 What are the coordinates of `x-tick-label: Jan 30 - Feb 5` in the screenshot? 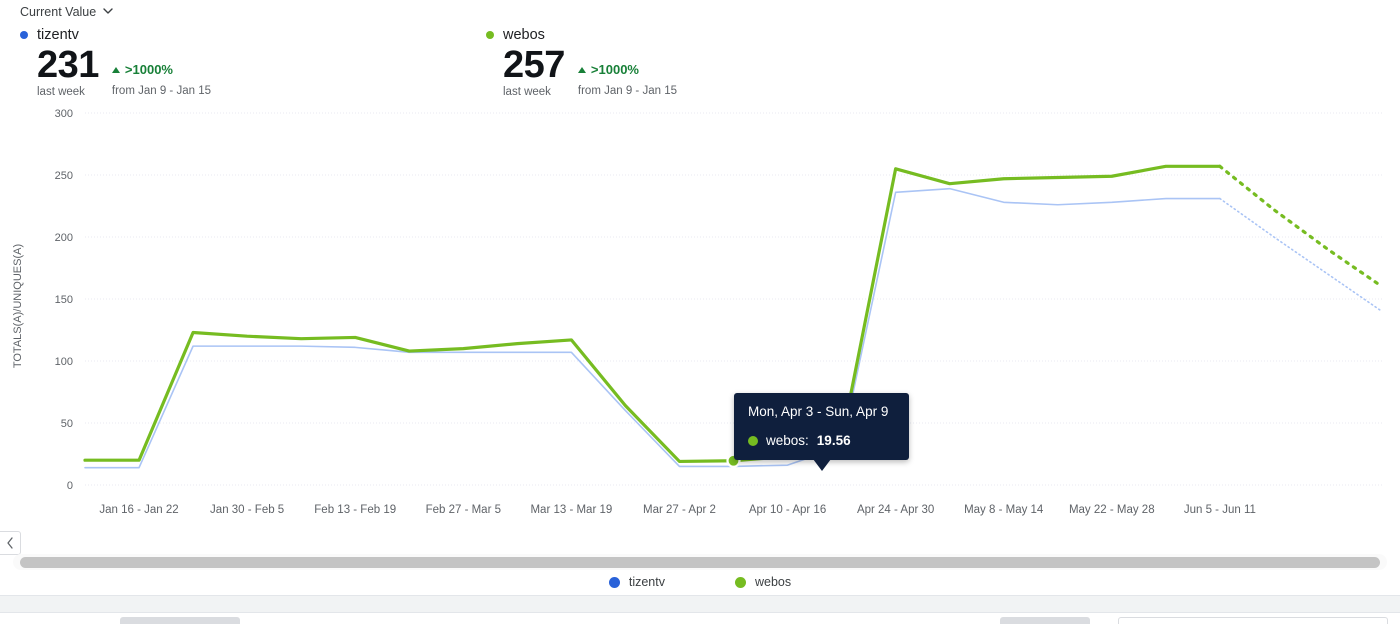 It's located at (247, 510).